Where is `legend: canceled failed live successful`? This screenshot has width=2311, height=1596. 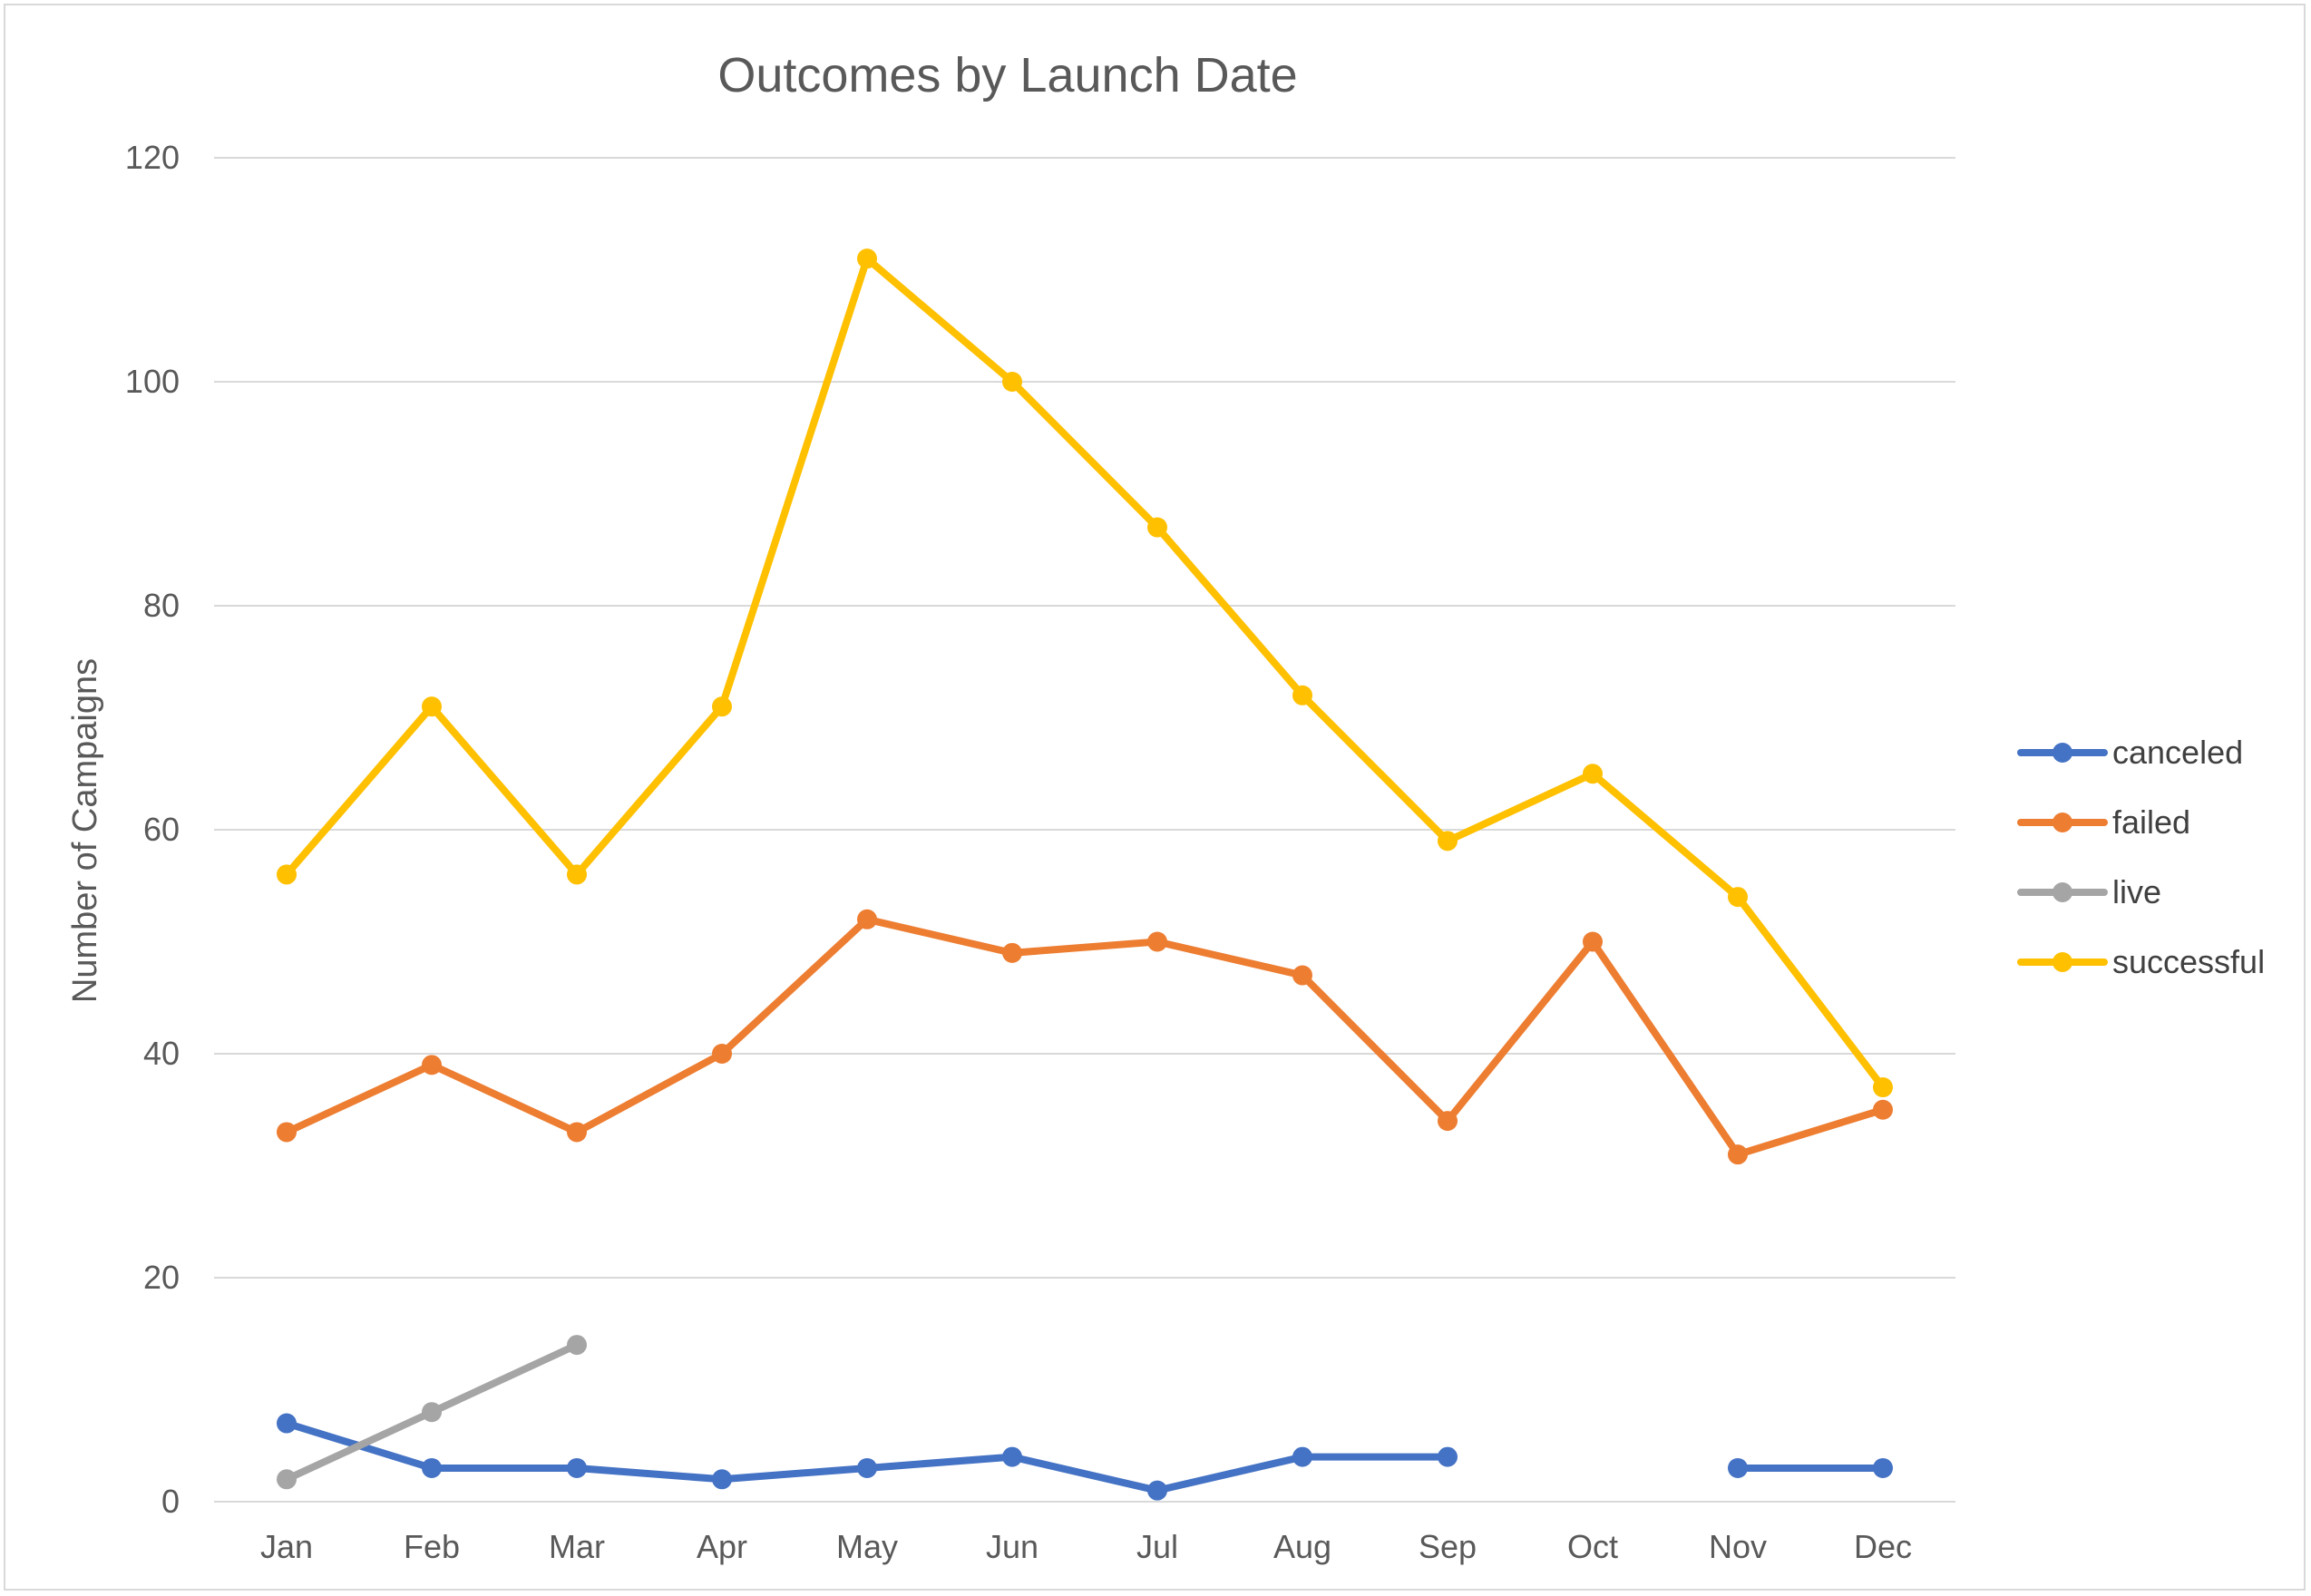
legend: canceled failed live successful is located at coordinates (2141, 857).